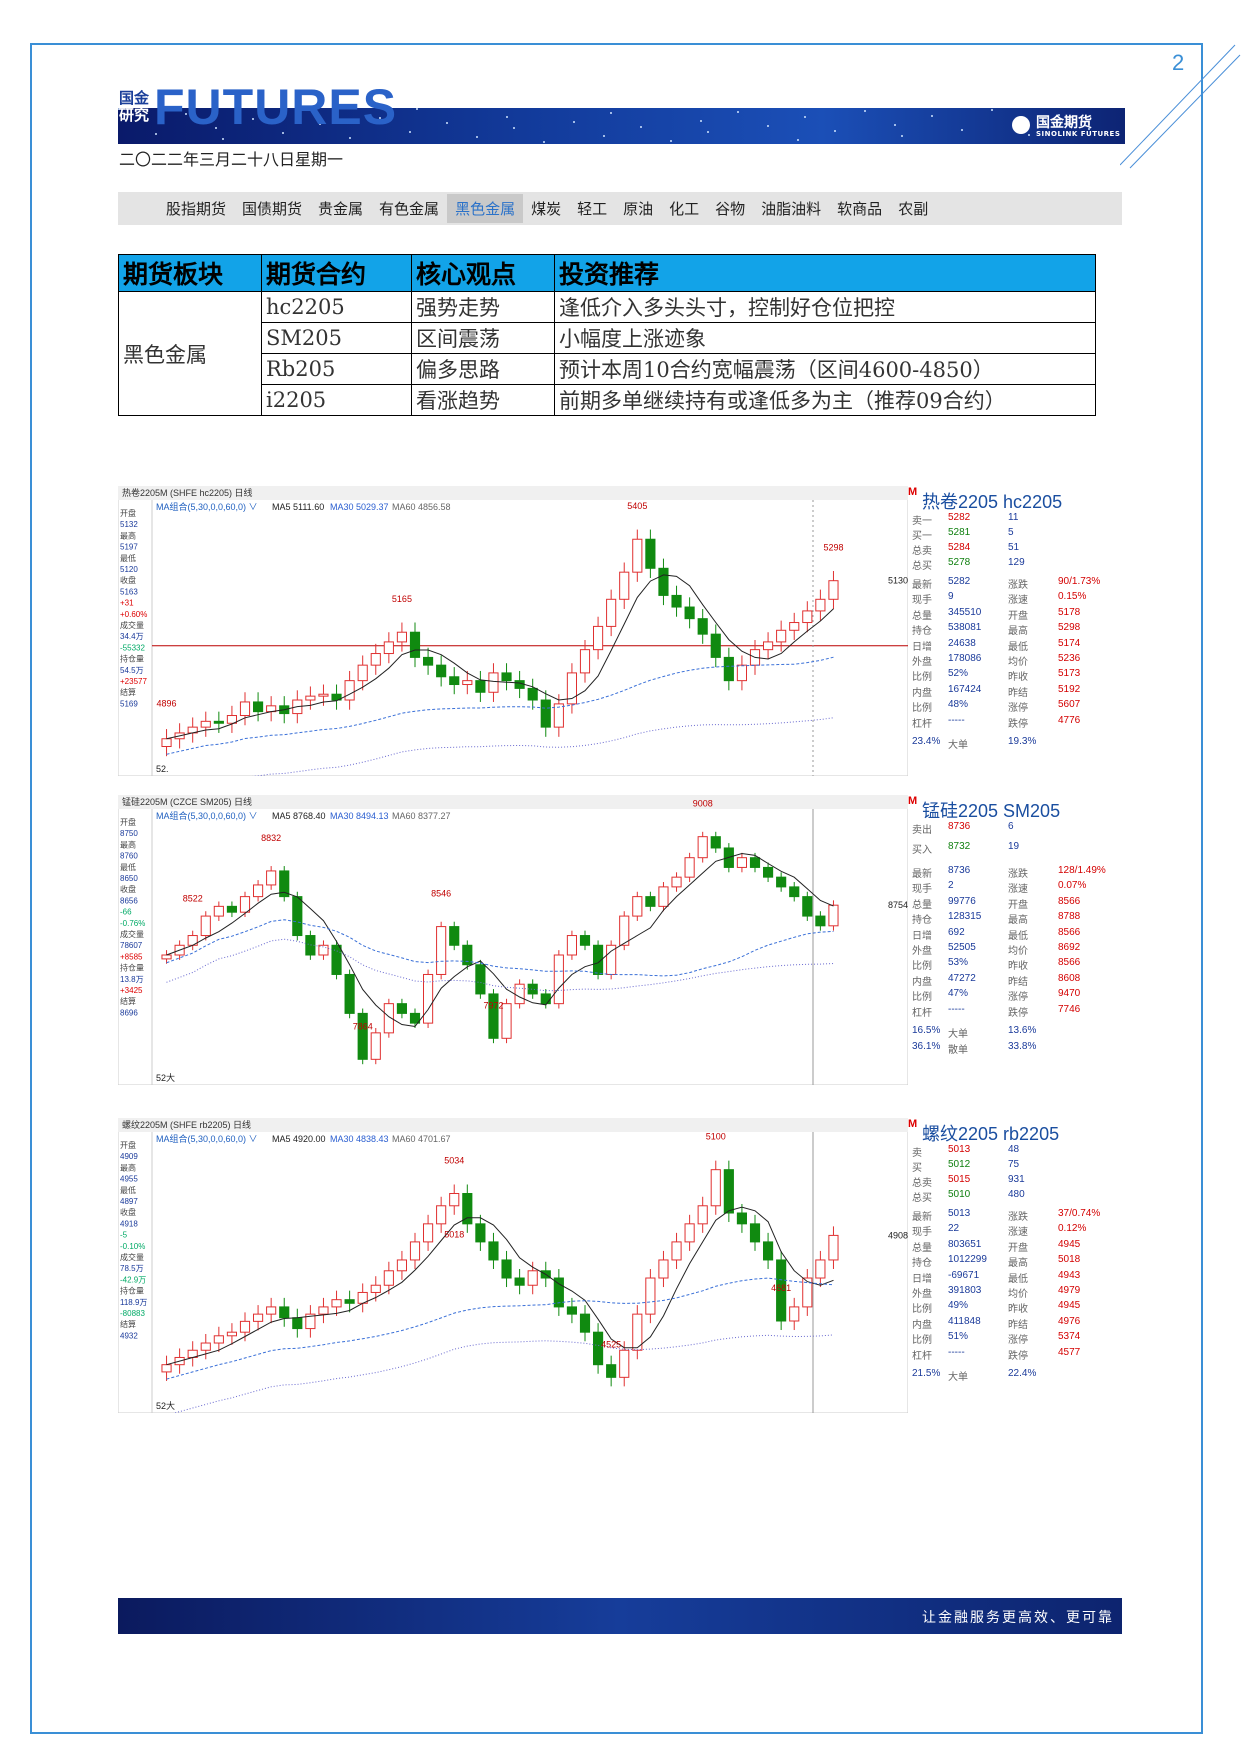 This screenshot has height=1754, width=1241. Describe the element at coordinates (860, 209) in the screenshot. I see `nav-item: 软商品` at that location.